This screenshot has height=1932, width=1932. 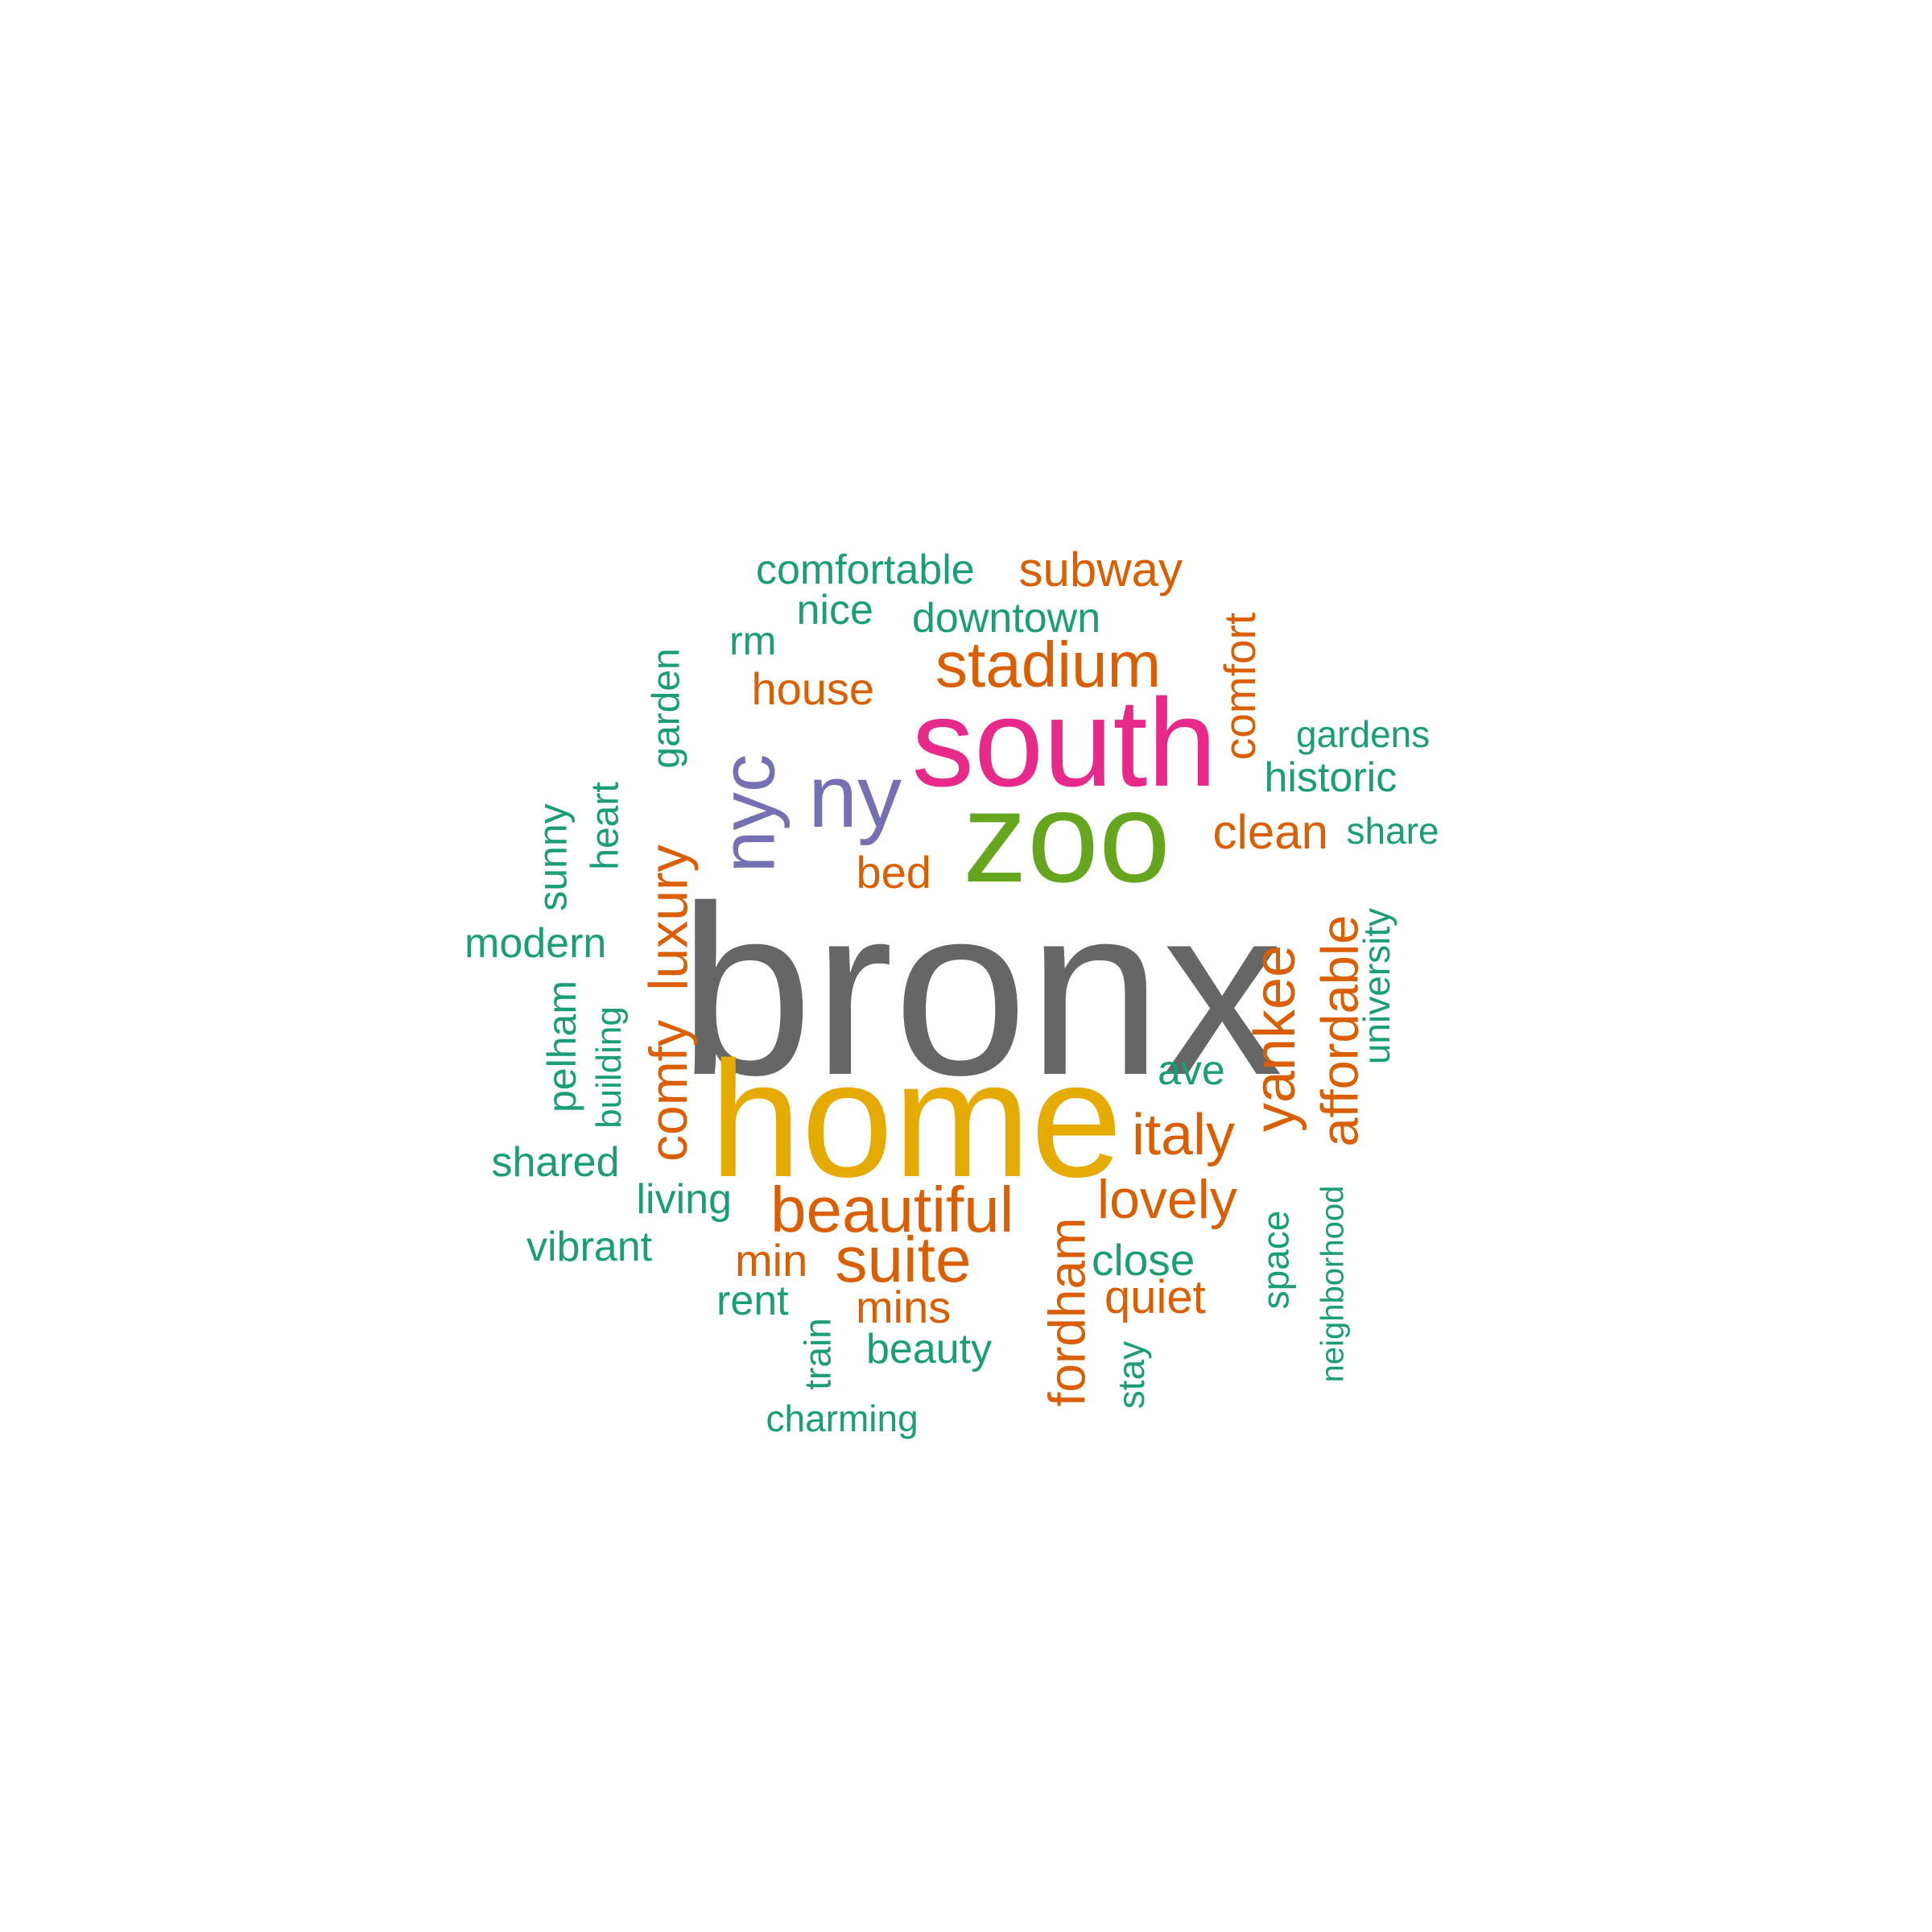 What do you see at coordinates (1048, 664) in the screenshot?
I see `word-stadium: stadium` at bounding box center [1048, 664].